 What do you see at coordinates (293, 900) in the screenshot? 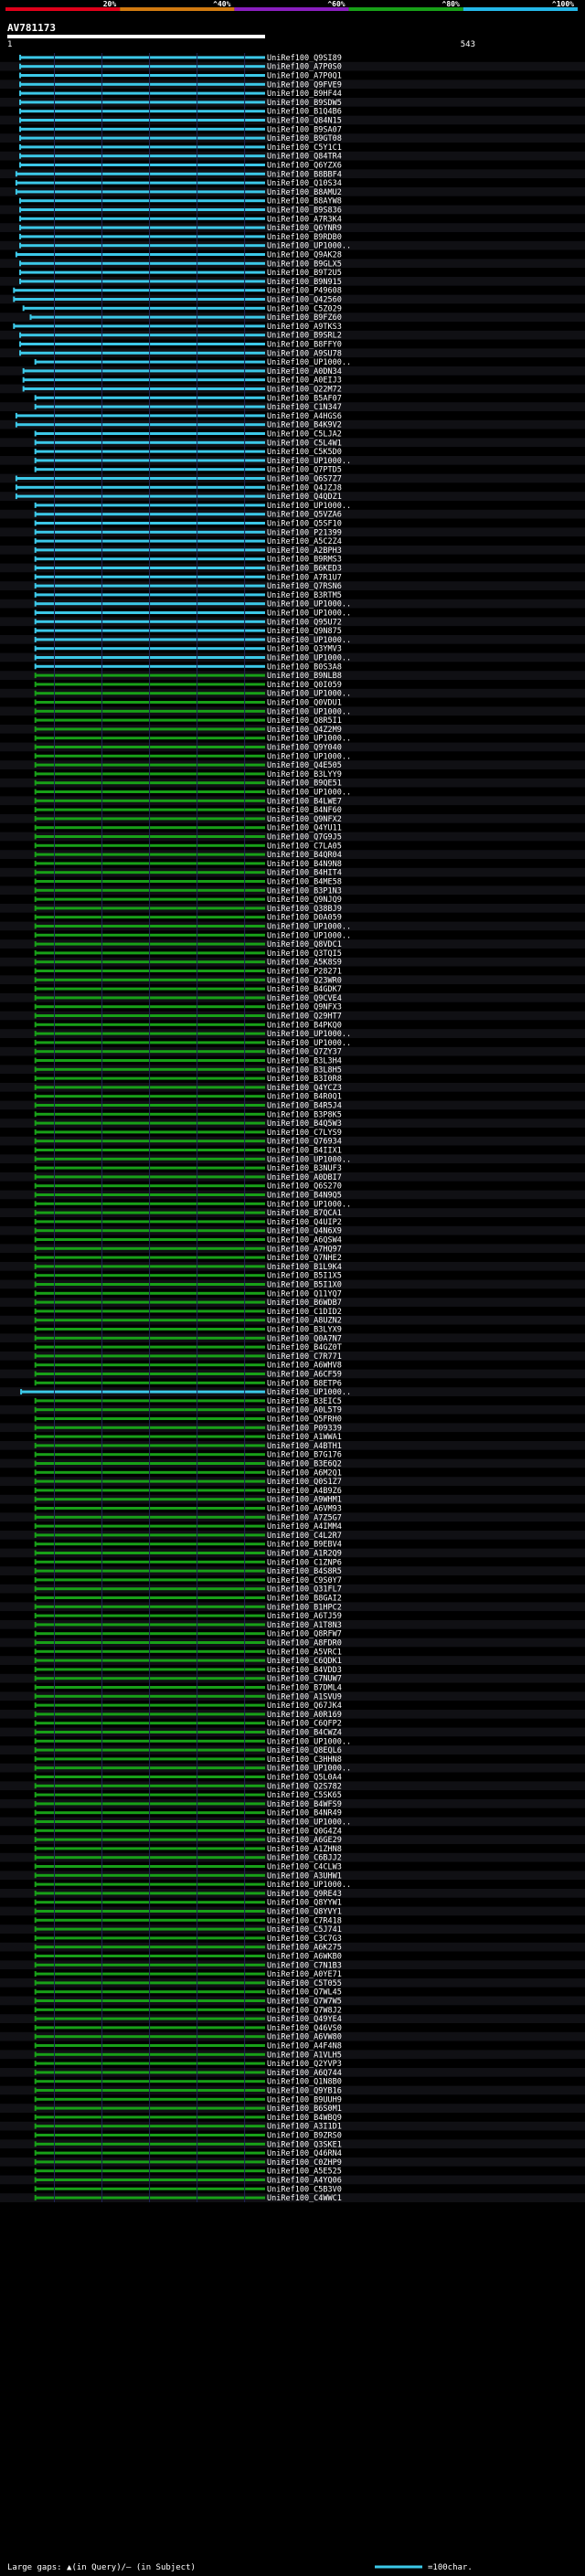
I see `alignment-row: UniRef100_Q9NJQ9` at bounding box center [293, 900].